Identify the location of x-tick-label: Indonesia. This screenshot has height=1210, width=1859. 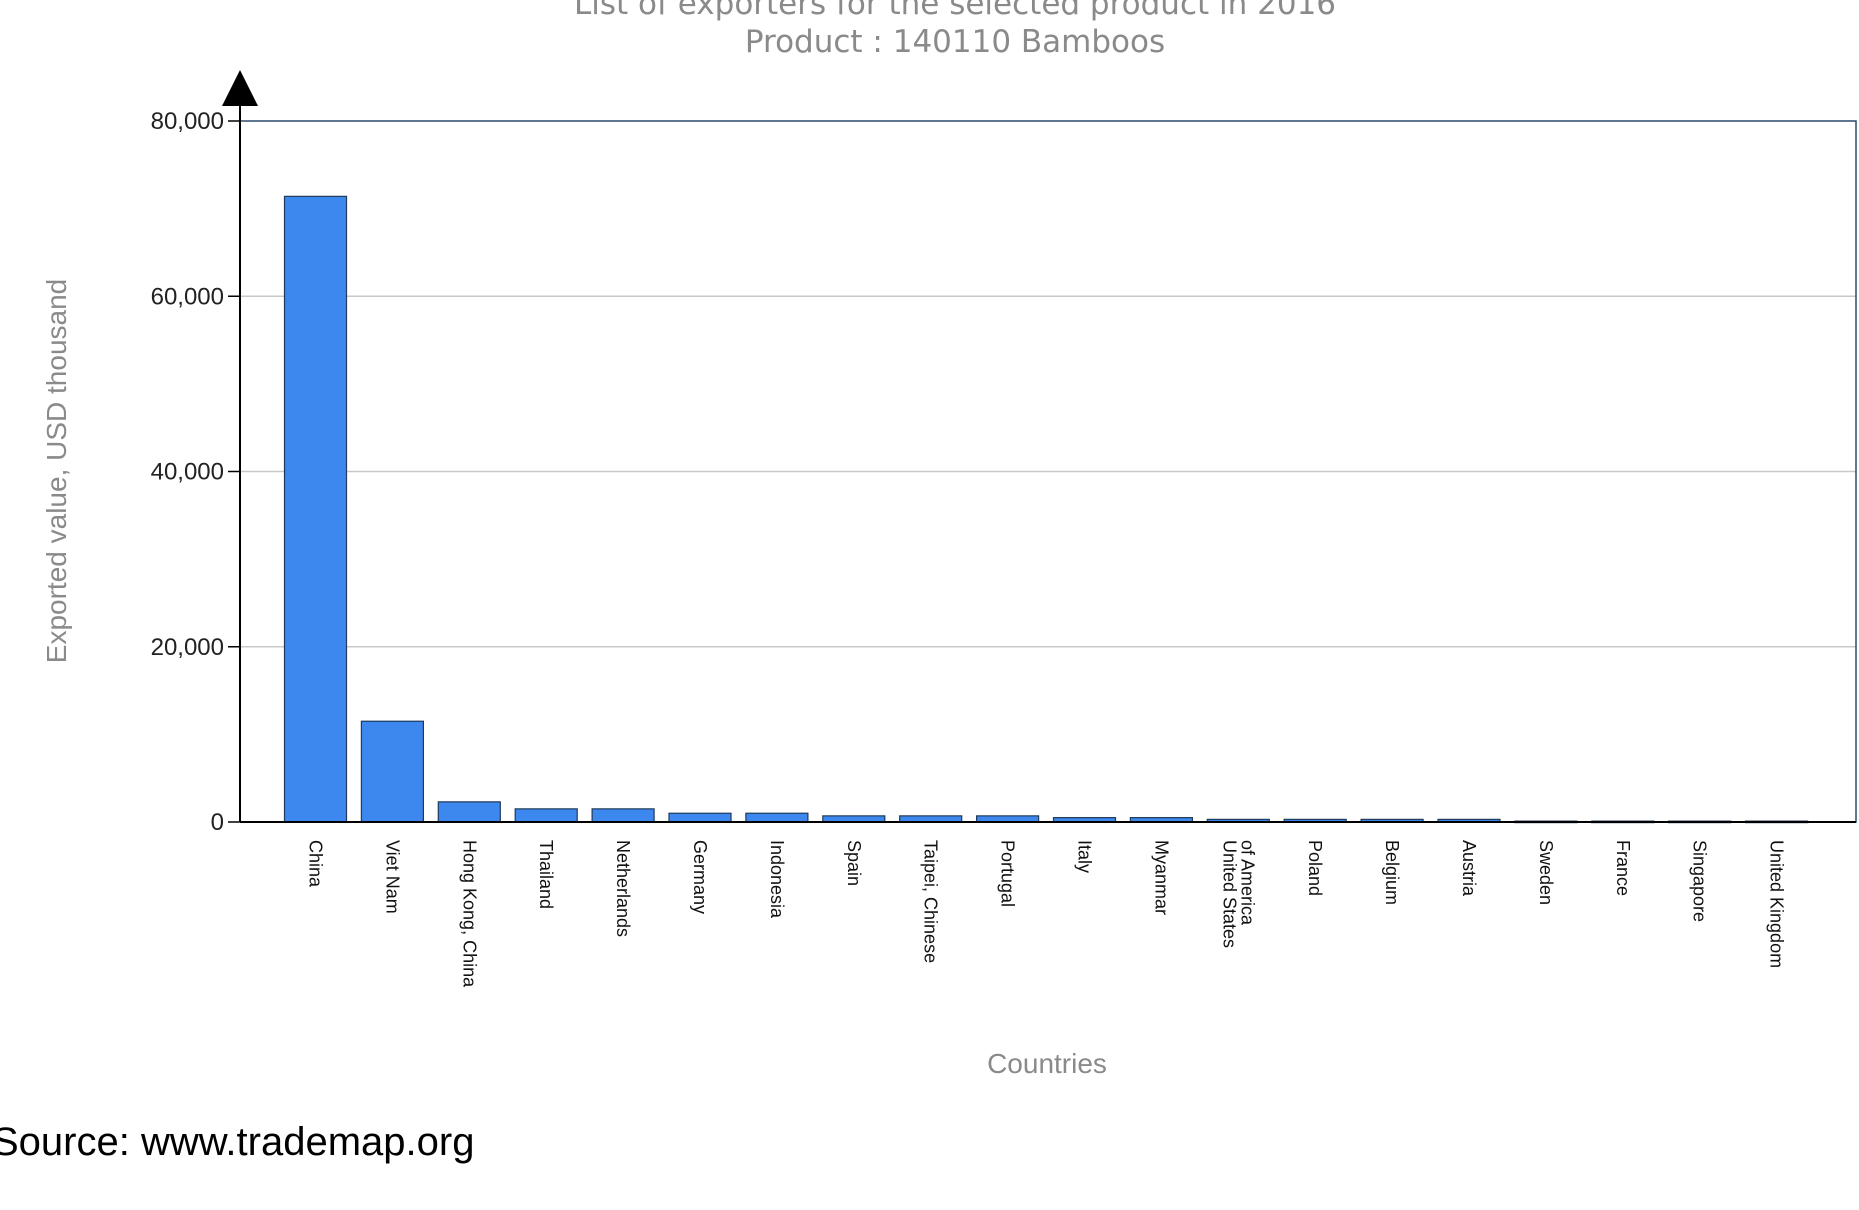
(777, 879).